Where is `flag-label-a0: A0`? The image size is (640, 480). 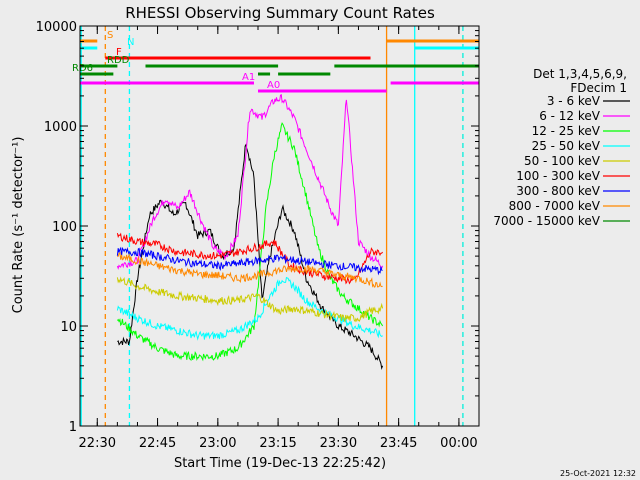
flag-label-a0: A0 is located at coordinates (273, 85).